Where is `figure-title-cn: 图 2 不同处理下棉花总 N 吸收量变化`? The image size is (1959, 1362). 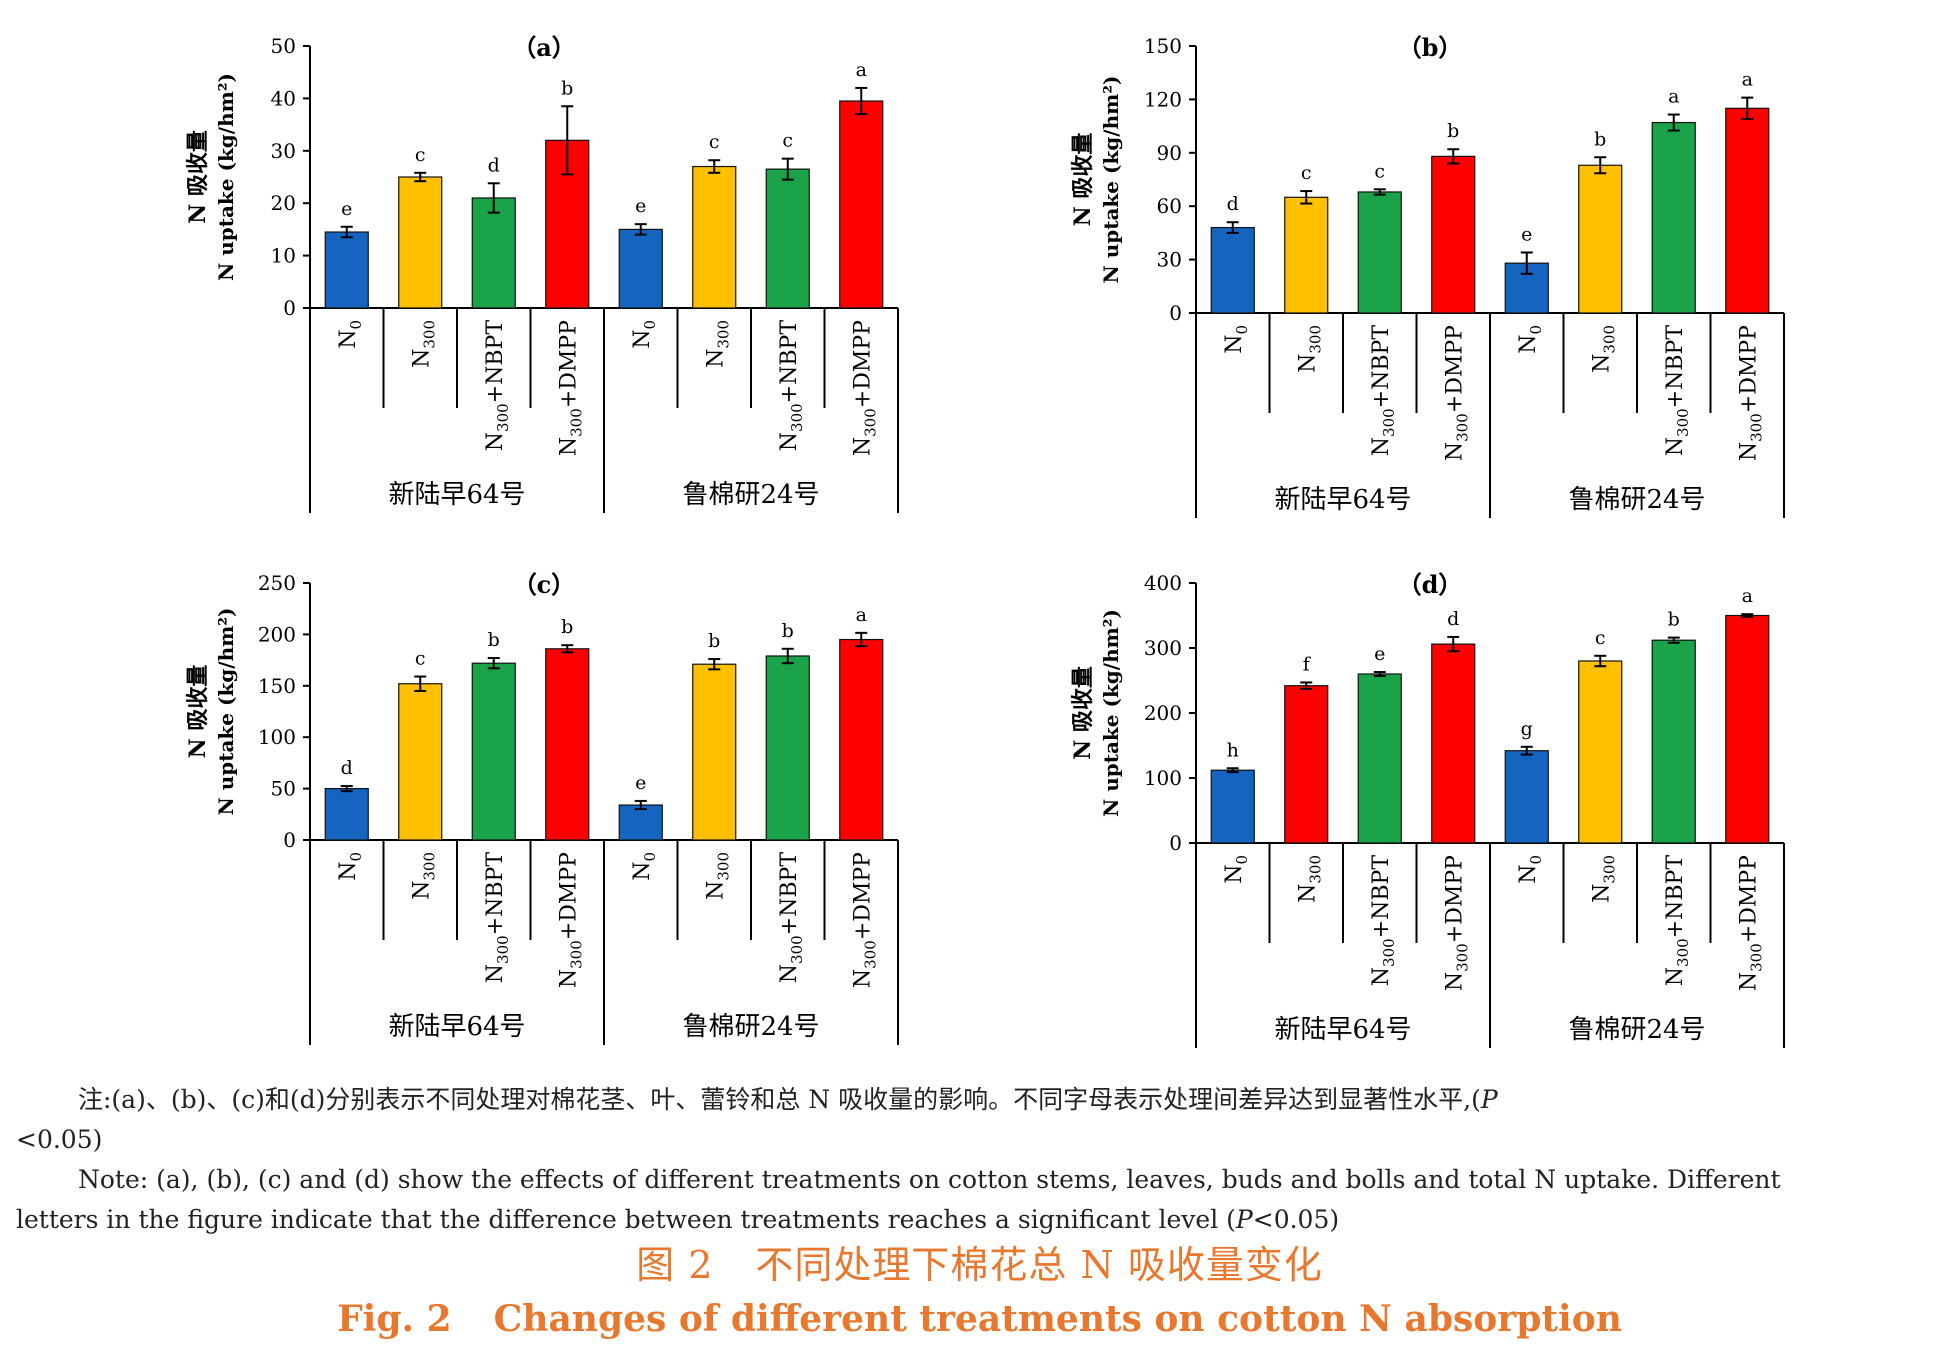
figure-title-cn: 图 2 不同处理下棉花总 N 吸收量变化 is located at coordinates (979, 1261).